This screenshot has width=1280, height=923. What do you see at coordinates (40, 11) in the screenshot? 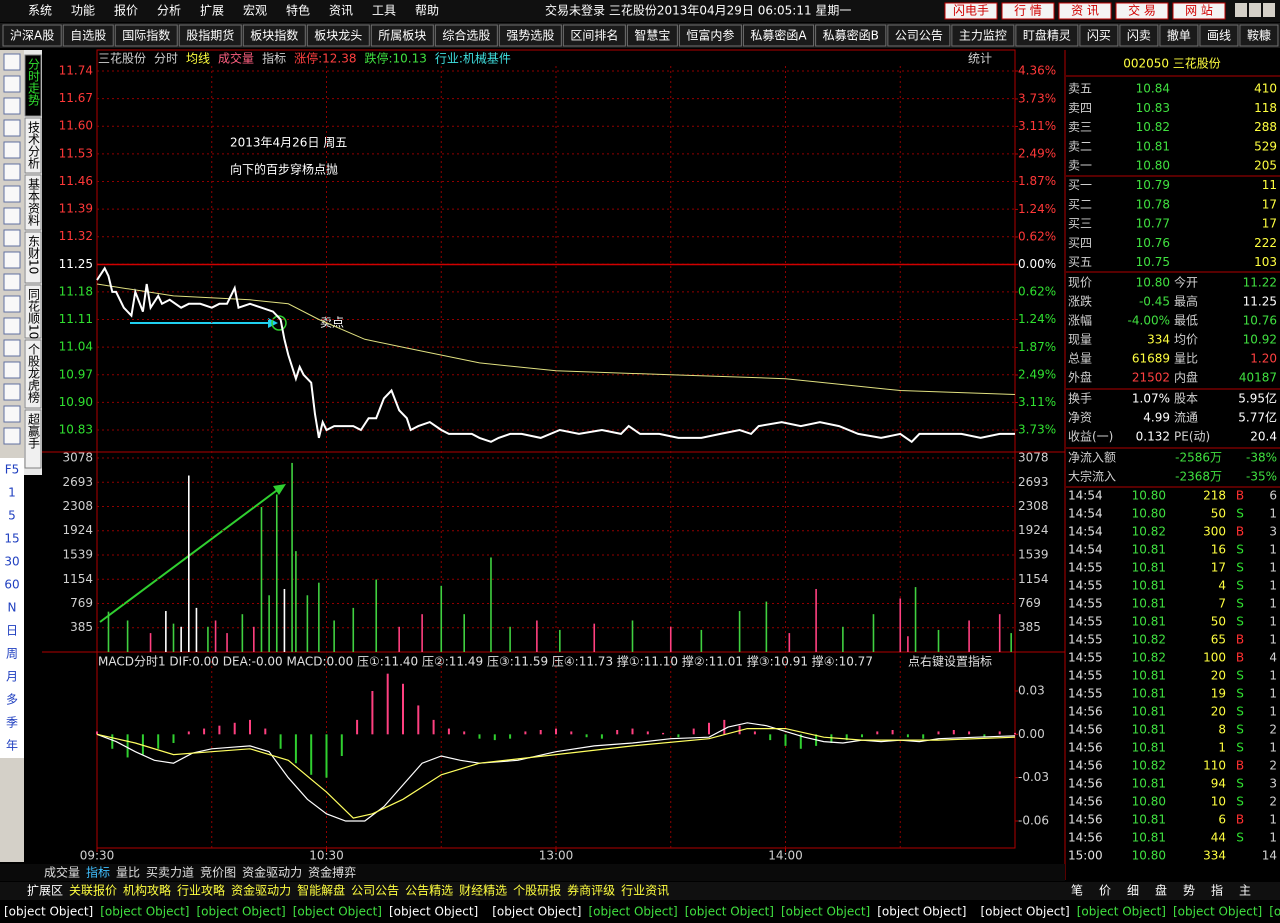
I see `menu-item: 系统` at bounding box center [40, 11].